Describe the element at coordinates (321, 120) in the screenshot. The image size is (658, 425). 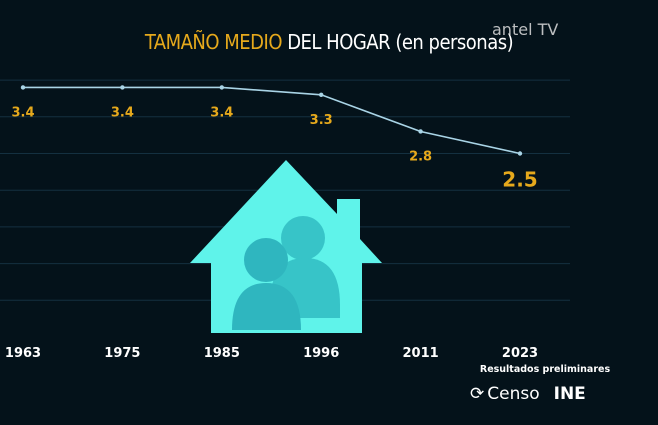
I see `data-label: 3.3` at that location.